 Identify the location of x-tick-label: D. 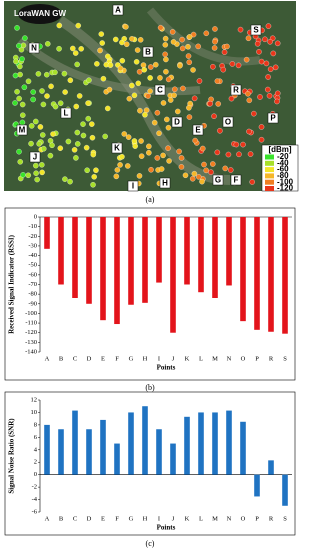
(89, 518).